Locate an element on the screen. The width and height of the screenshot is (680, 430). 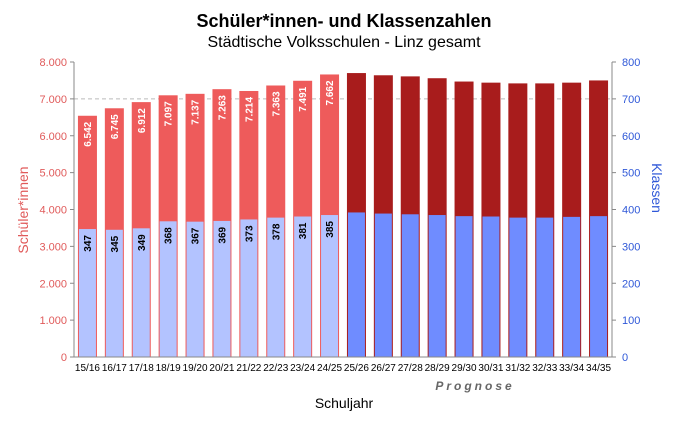
data-label-schueler: 7.214 is located at coordinates (249, 109).